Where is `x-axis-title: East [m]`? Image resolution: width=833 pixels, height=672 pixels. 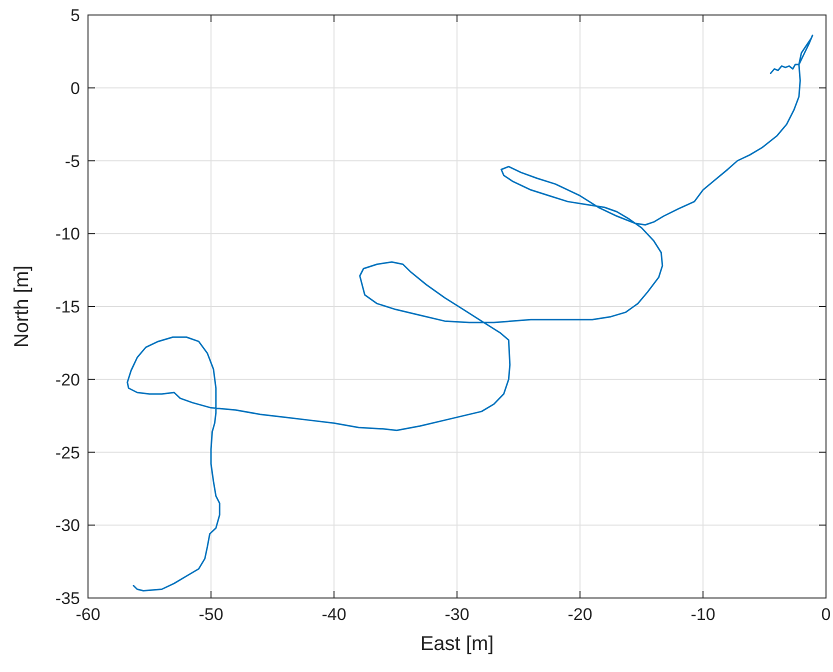 x-axis-title: East [m] is located at coordinates (457, 644).